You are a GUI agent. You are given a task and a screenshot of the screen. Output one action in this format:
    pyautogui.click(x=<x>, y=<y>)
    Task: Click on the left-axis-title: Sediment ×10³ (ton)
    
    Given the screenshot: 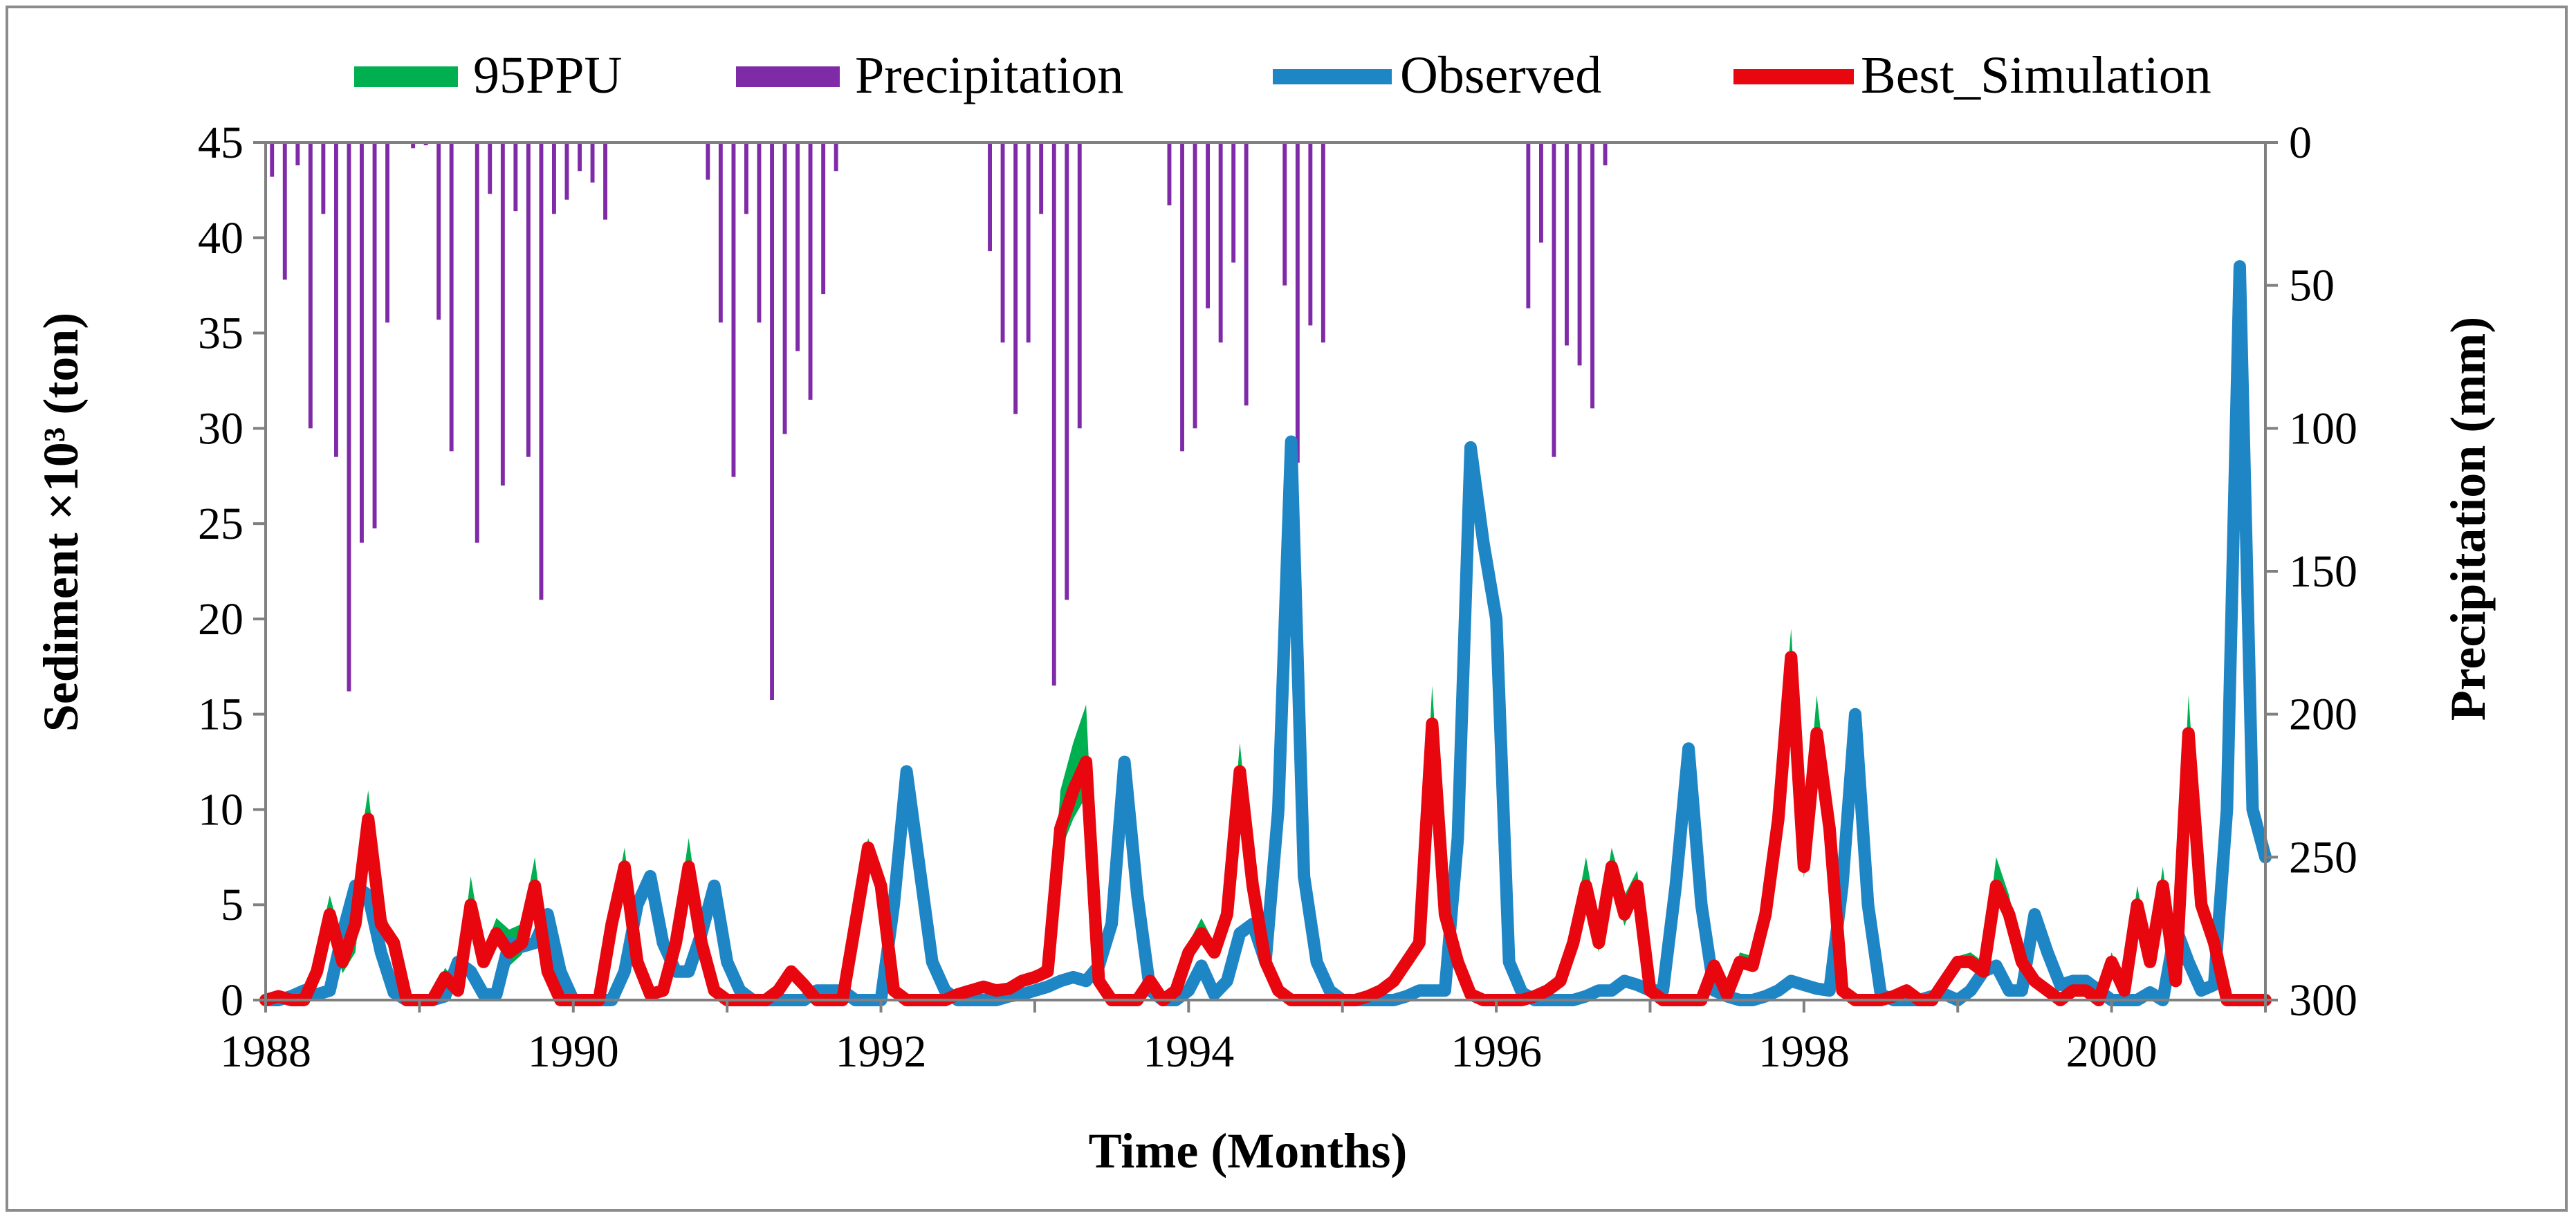 What is the action you would take?
    pyautogui.click(x=61, y=522)
    